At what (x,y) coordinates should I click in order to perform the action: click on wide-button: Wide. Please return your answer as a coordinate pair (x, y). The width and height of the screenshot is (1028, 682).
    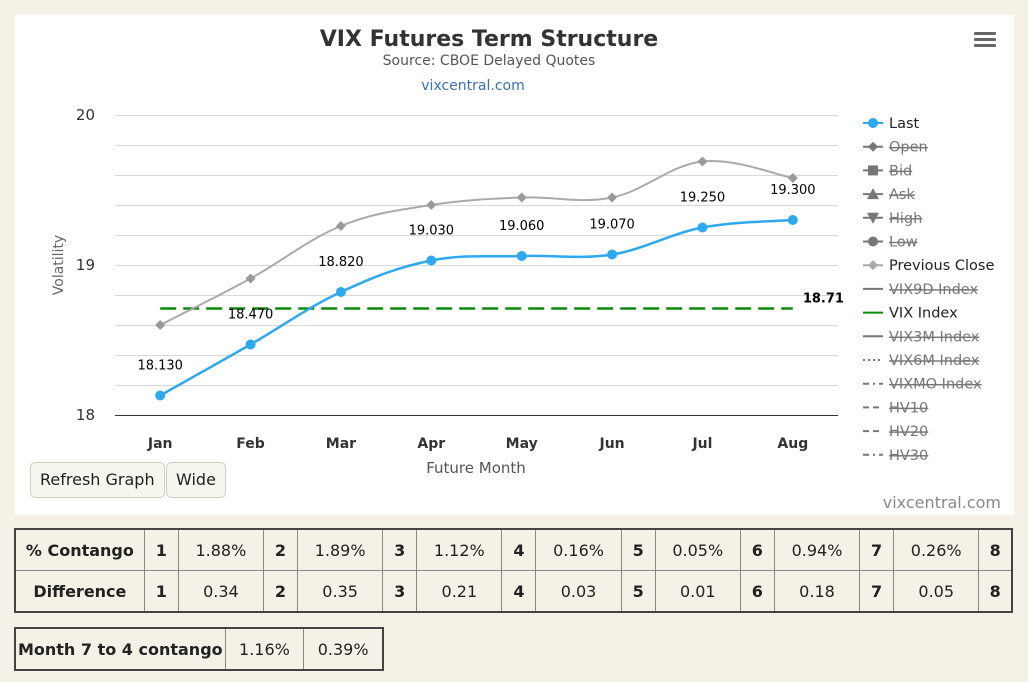
    Looking at the image, I should click on (196, 480).